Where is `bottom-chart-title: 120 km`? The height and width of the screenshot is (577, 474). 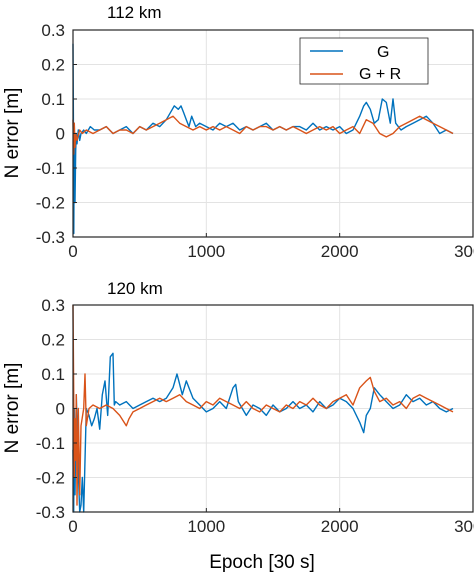
bottom-chart-title: 120 km is located at coordinates (135, 288).